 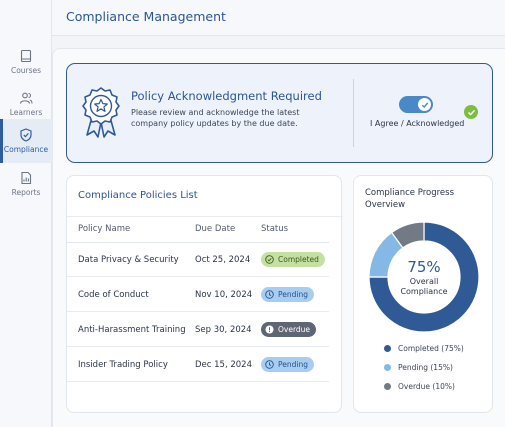 I want to click on legend-item-completed: Completed (75%), so click(x=424, y=348).